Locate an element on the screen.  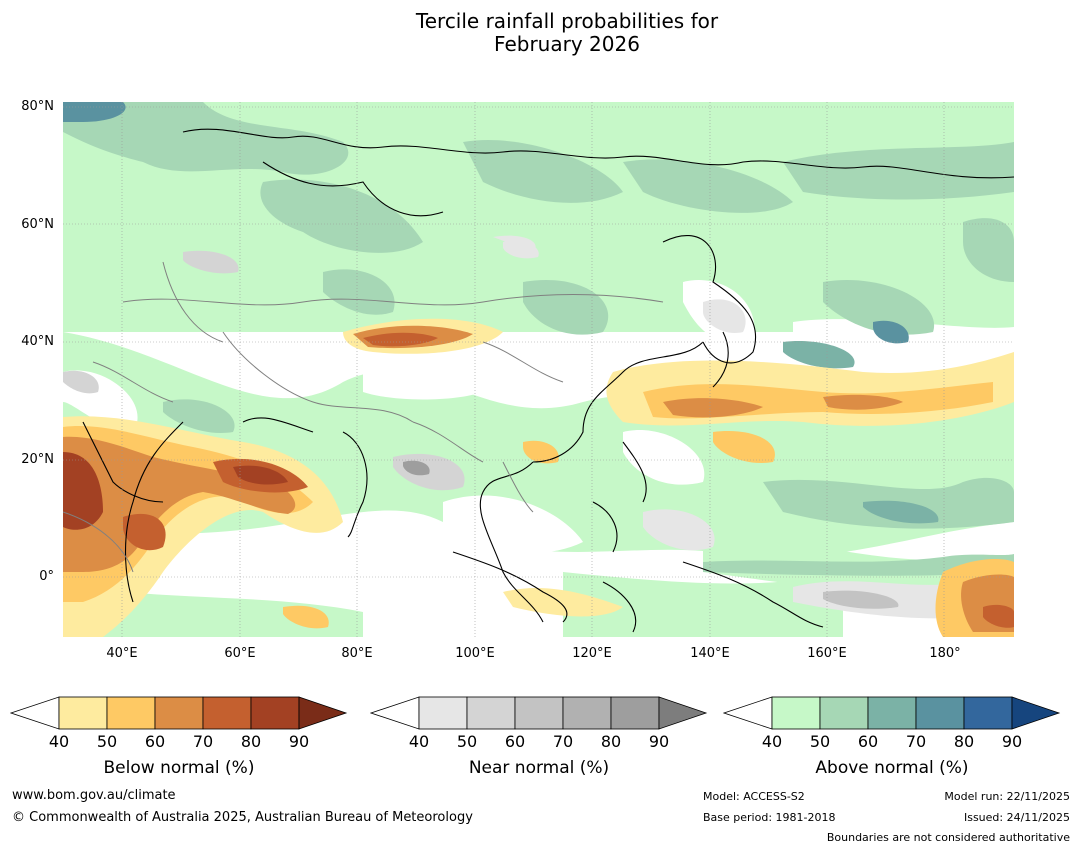
below-tick-50: 50 is located at coordinates (107, 741).